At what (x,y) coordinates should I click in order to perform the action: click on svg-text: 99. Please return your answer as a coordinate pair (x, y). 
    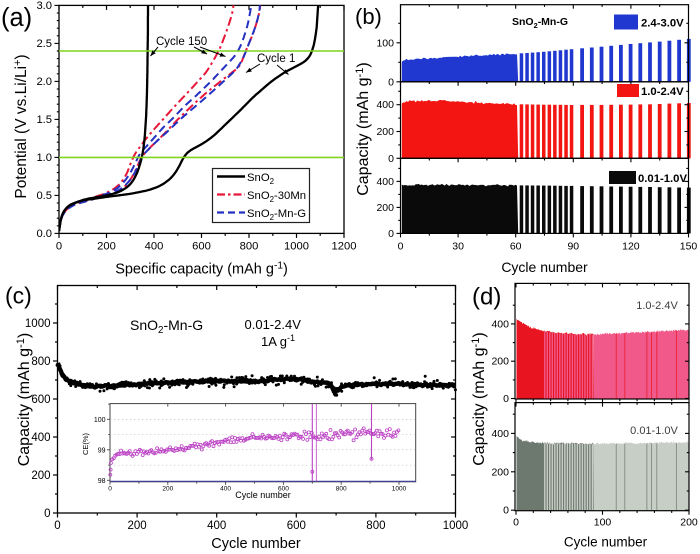
    Looking at the image, I should click on (102, 450).